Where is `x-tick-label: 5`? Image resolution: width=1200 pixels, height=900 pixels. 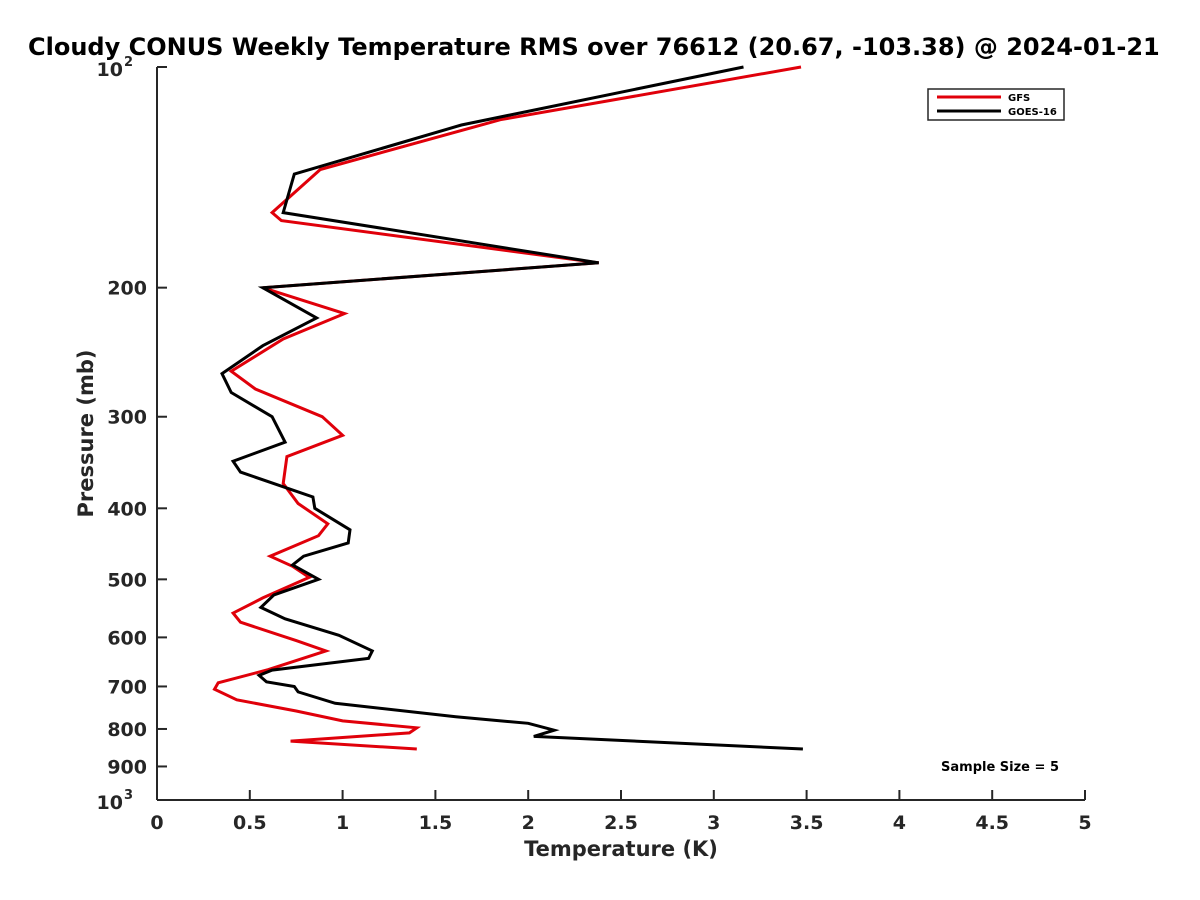
x-tick-label: 5 is located at coordinates (1084, 823).